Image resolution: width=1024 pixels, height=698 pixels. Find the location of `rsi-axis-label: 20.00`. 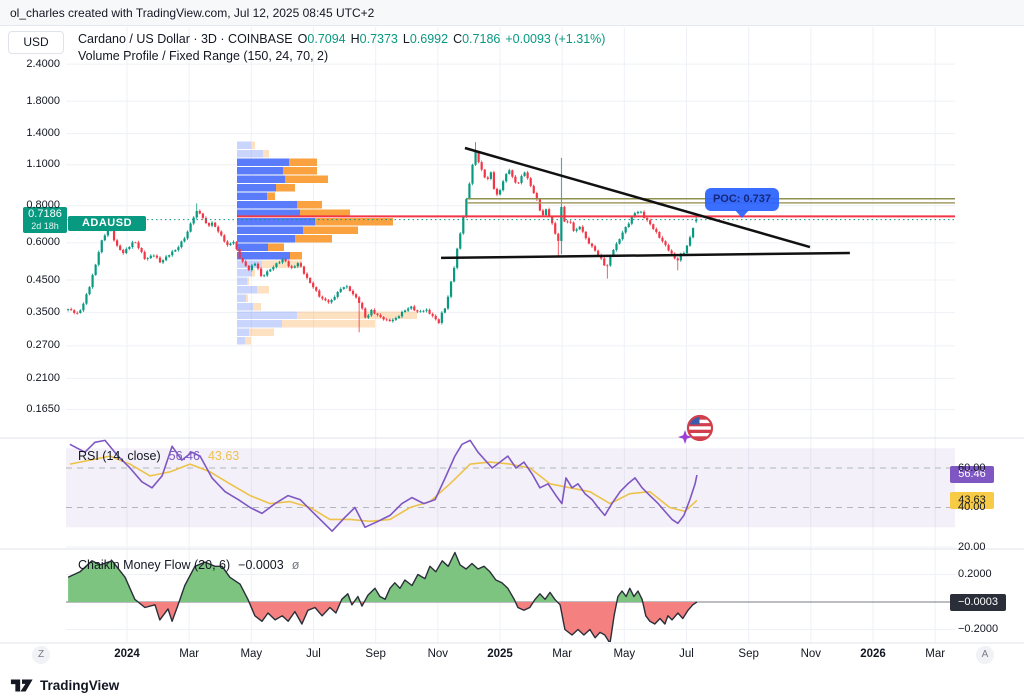

rsi-axis-label: 20.00 is located at coordinates (972, 546).